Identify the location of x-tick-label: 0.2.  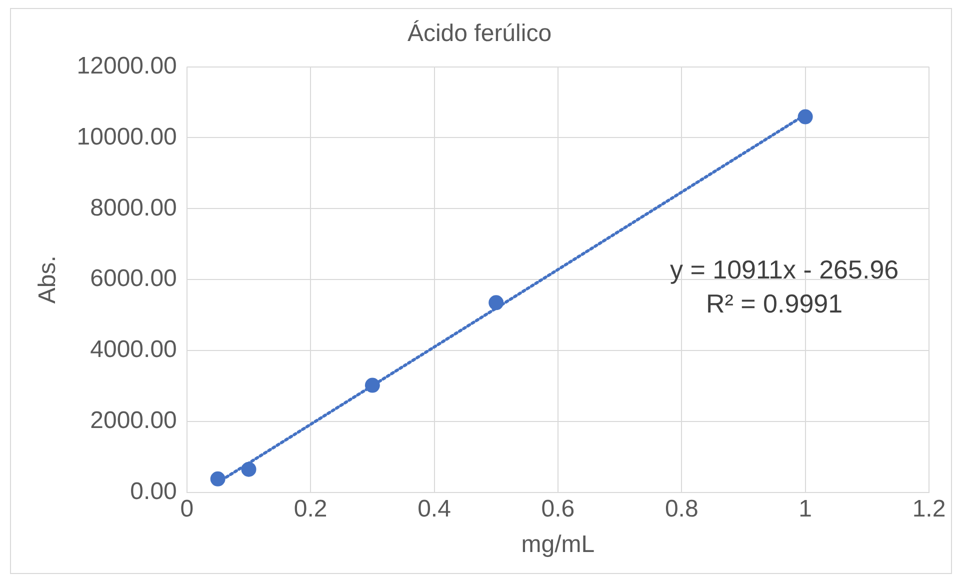
(311, 508).